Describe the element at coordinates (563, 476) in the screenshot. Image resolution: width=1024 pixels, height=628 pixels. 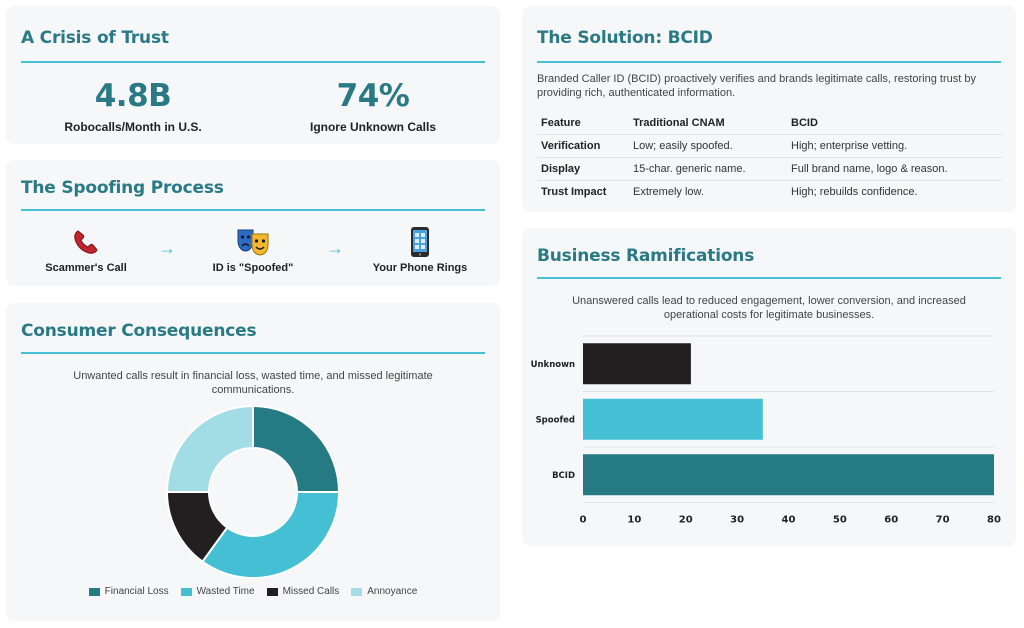
I see `category-label: BCID` at that location.